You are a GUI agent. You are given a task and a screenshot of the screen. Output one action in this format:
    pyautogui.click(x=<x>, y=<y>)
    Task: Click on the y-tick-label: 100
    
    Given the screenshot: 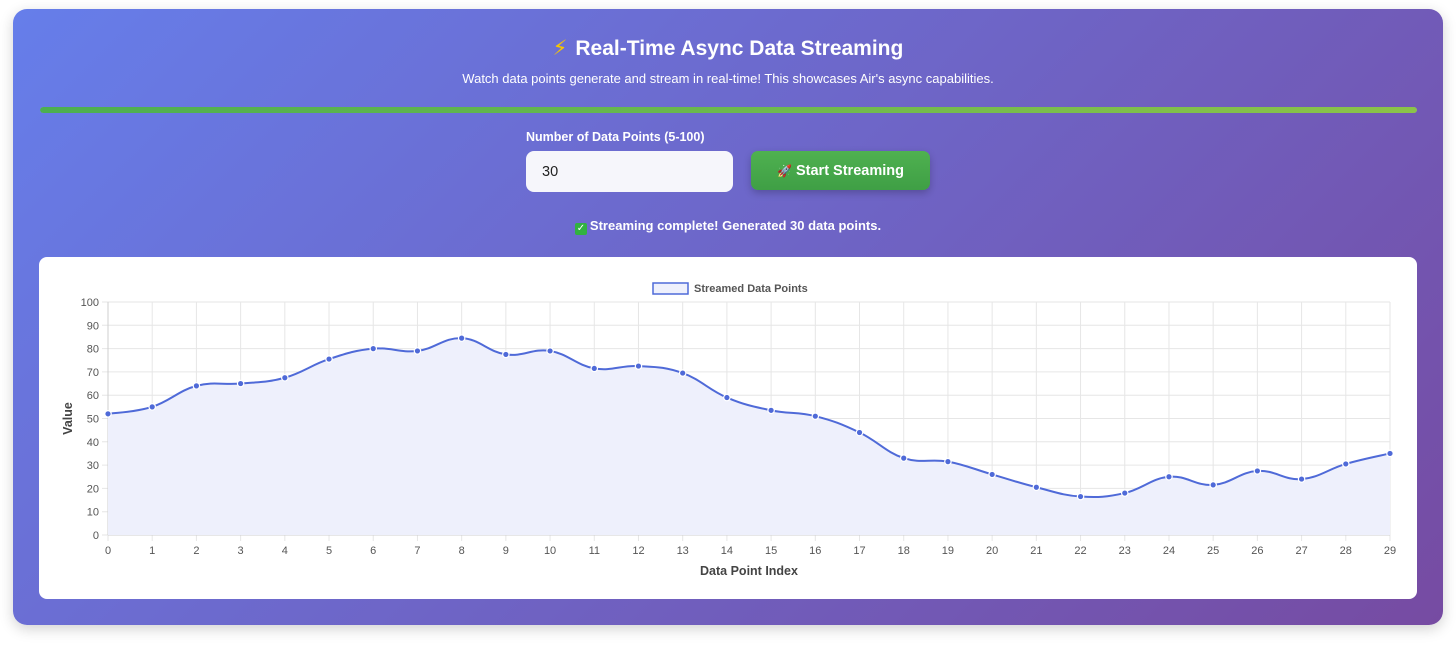 What is the action you would take?
    pyautogui.click(x=90, y=303)
    